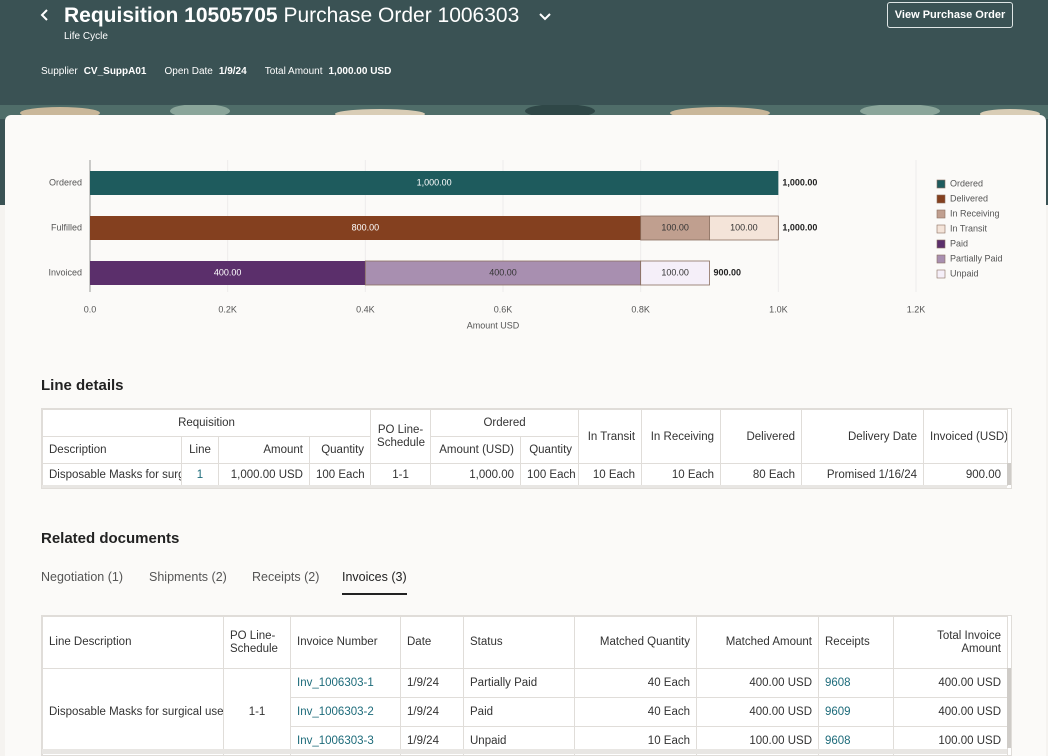 The height and width of the screenshot is (756, 1048). What do you see at coordinates (610, 436) in the screenshot?
I see `column-header: In Transit` at bounding box center [610, 436].